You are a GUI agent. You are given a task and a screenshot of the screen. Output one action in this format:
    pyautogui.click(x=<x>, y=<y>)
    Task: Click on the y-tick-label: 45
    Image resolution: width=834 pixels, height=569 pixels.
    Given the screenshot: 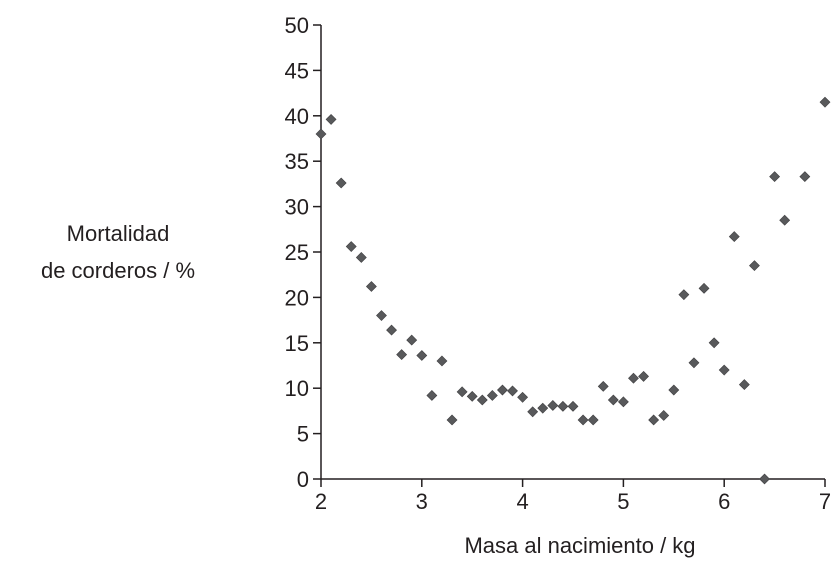 What is the action you would take?
    pyautogui.click(x=297, y=70)
    